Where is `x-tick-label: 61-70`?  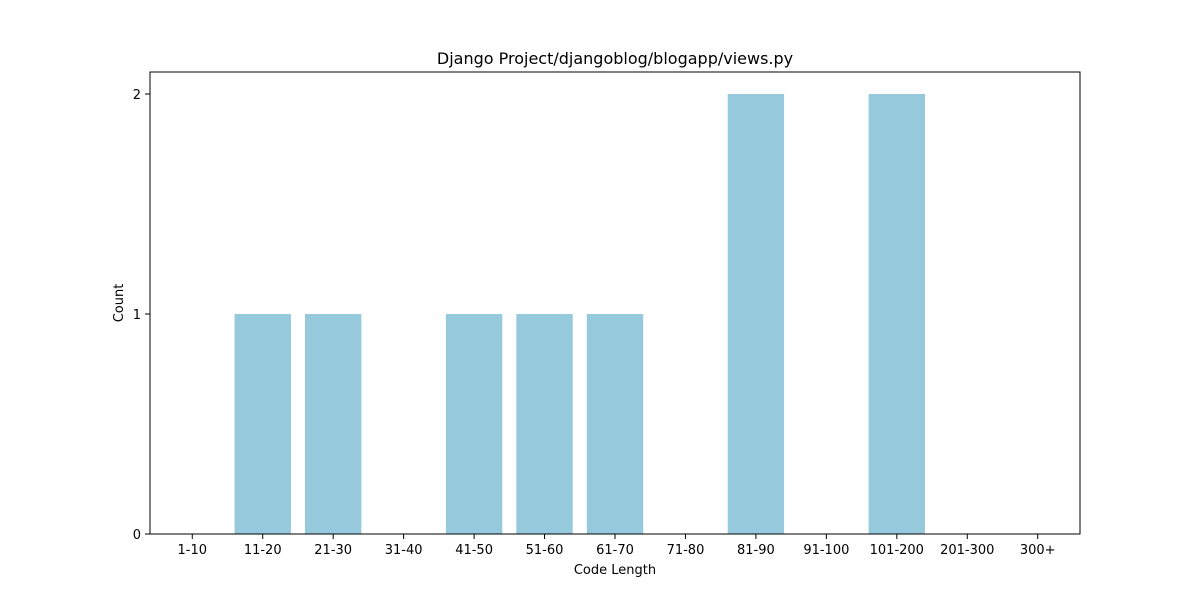
x-tick-label: 61-70 is located at coordinates (615, 550).